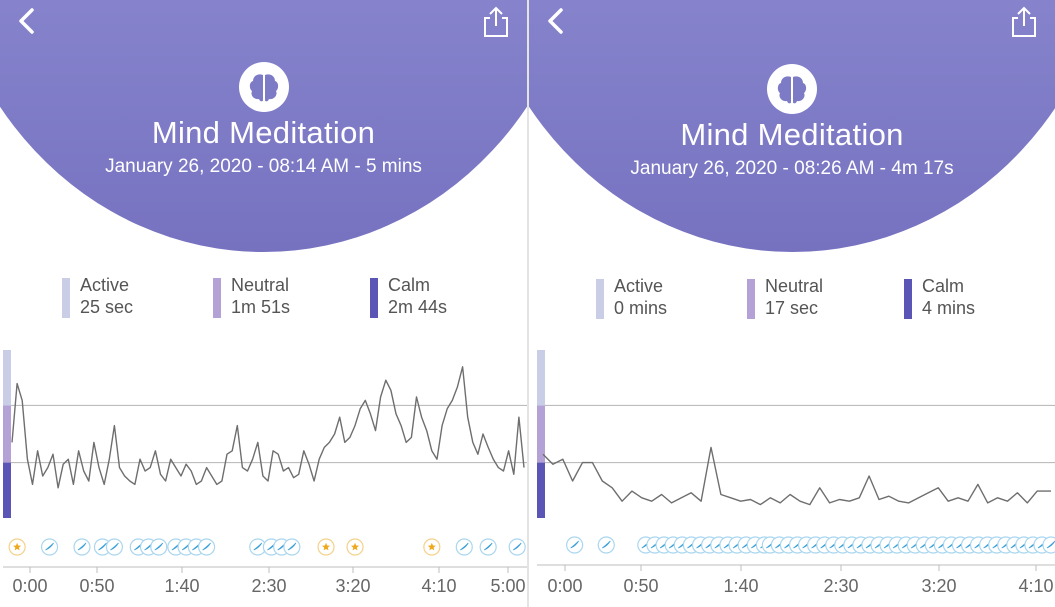 The height and width of the screenshot is (607, 1055). What do you see at coordinates (641, 308) in the screenshot?
I see `legend-value: 0 mins` at bounding box center [641, 308].